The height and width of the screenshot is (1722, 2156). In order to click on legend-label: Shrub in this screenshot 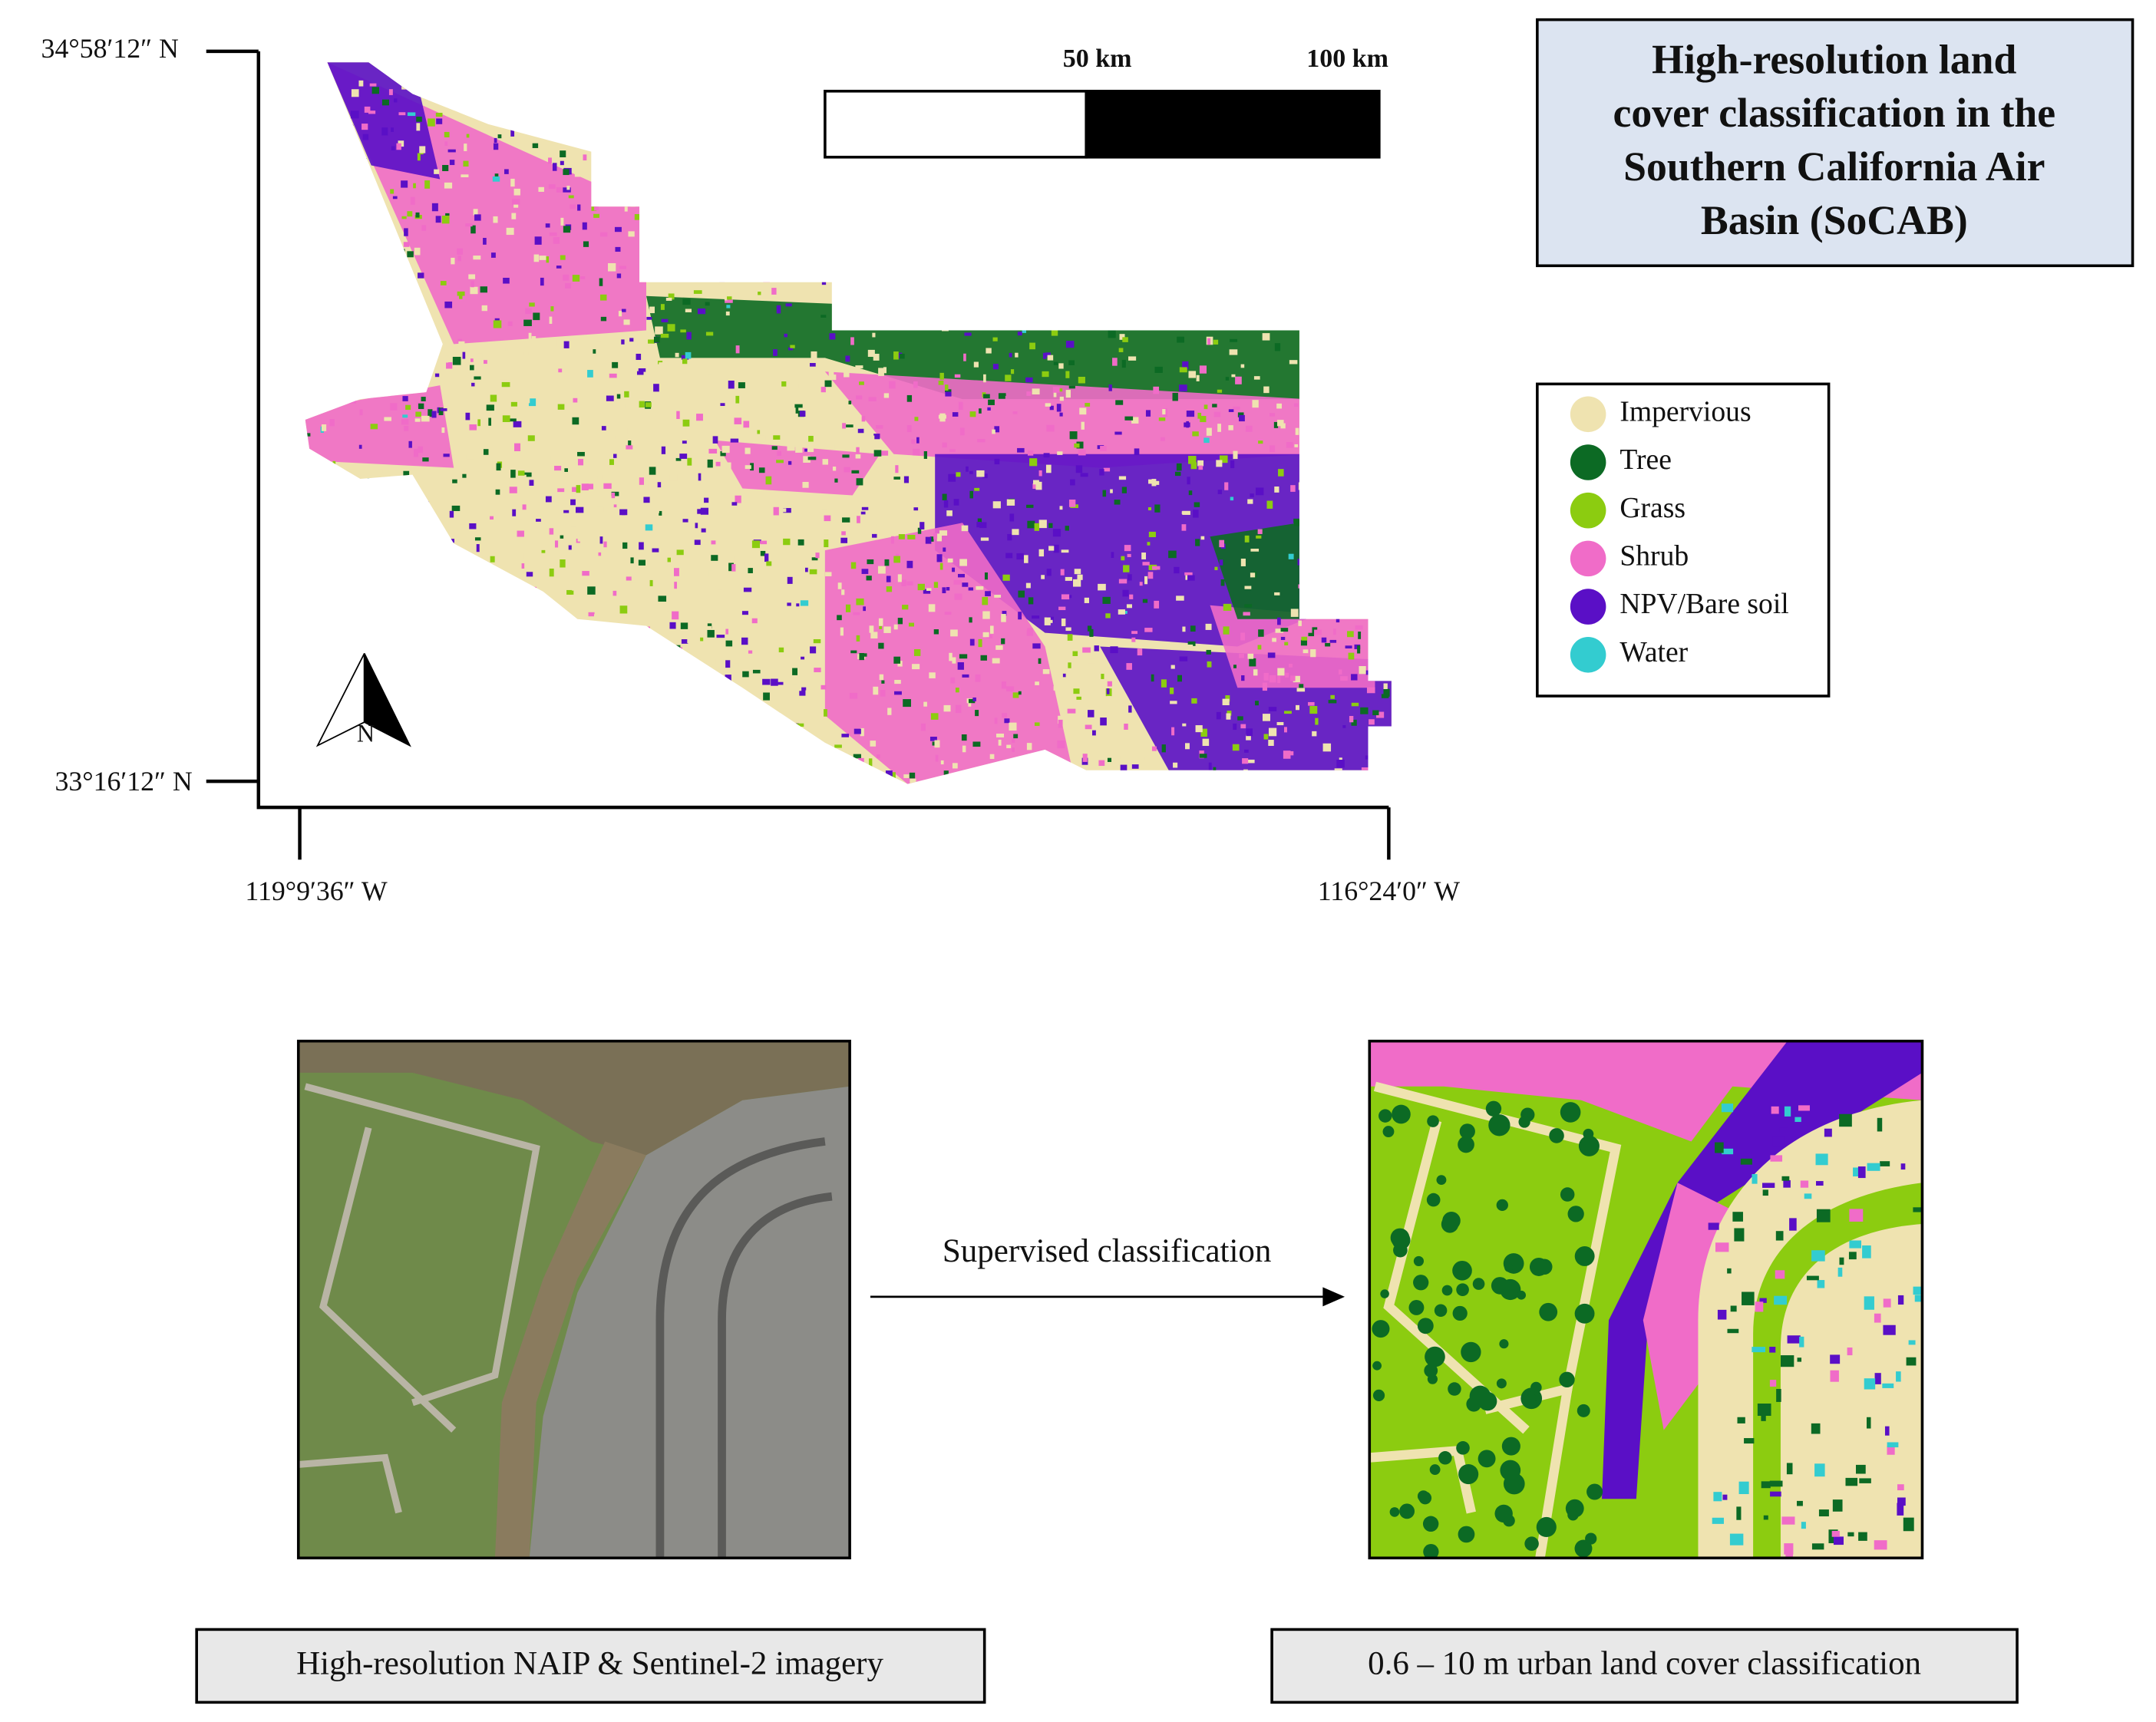, I will do `click(1654, 556)`.